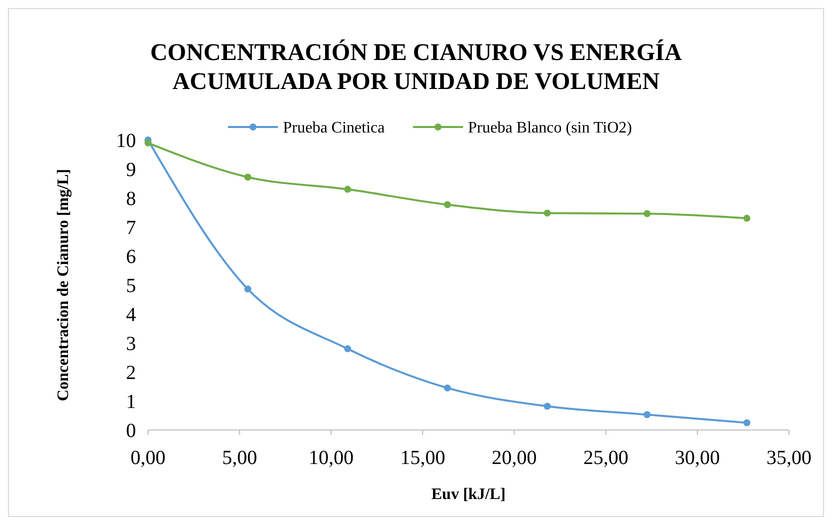  What do you see at coordinates (131, 286) in the screenshot?
I see `y-tick-label: 5` at bounding box center [131, 286].